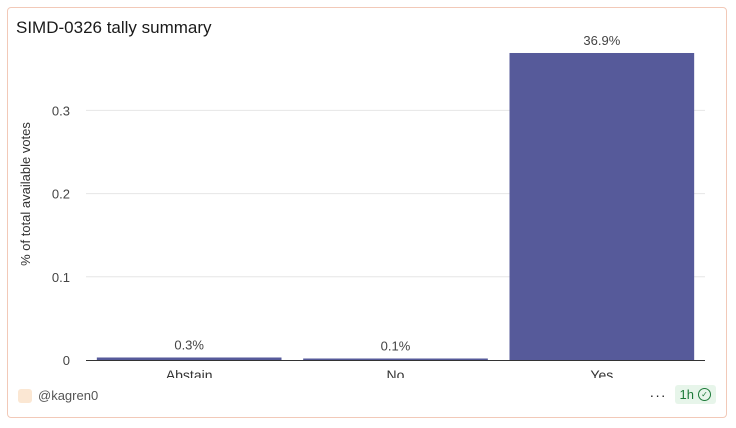 The width and height of the screenshot is (736, 428). I want to click on chart-title: SIMD-0326 tally summary, so click(114, 27).